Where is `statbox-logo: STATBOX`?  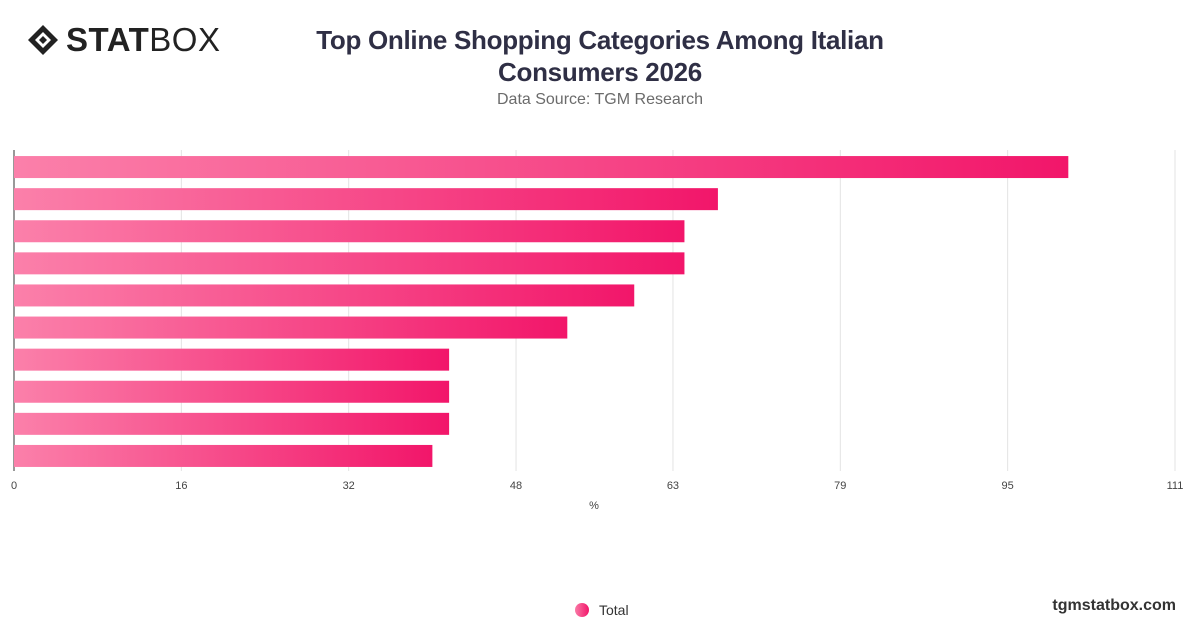
statbox-logo: STATBOX is located at coordinates (123, 40).